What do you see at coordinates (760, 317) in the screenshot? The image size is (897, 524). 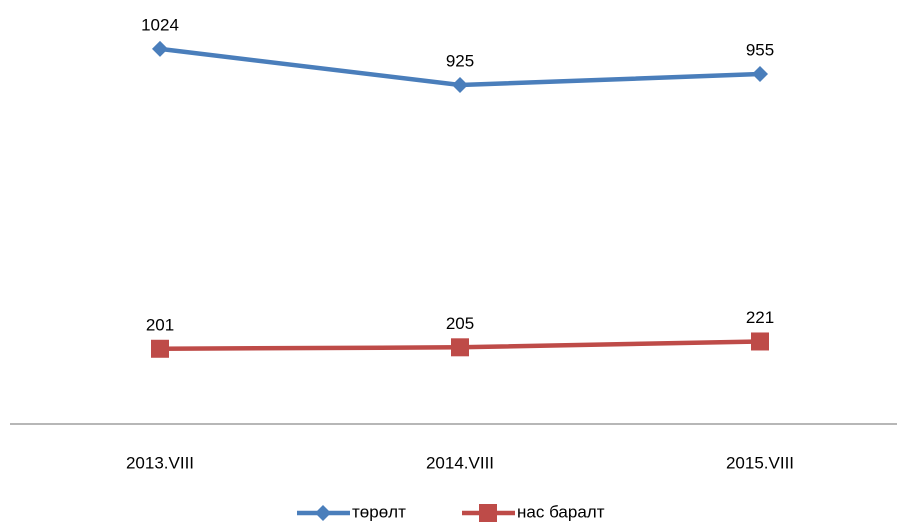 I see `data-label: 221` at bounding box center [760, 317].